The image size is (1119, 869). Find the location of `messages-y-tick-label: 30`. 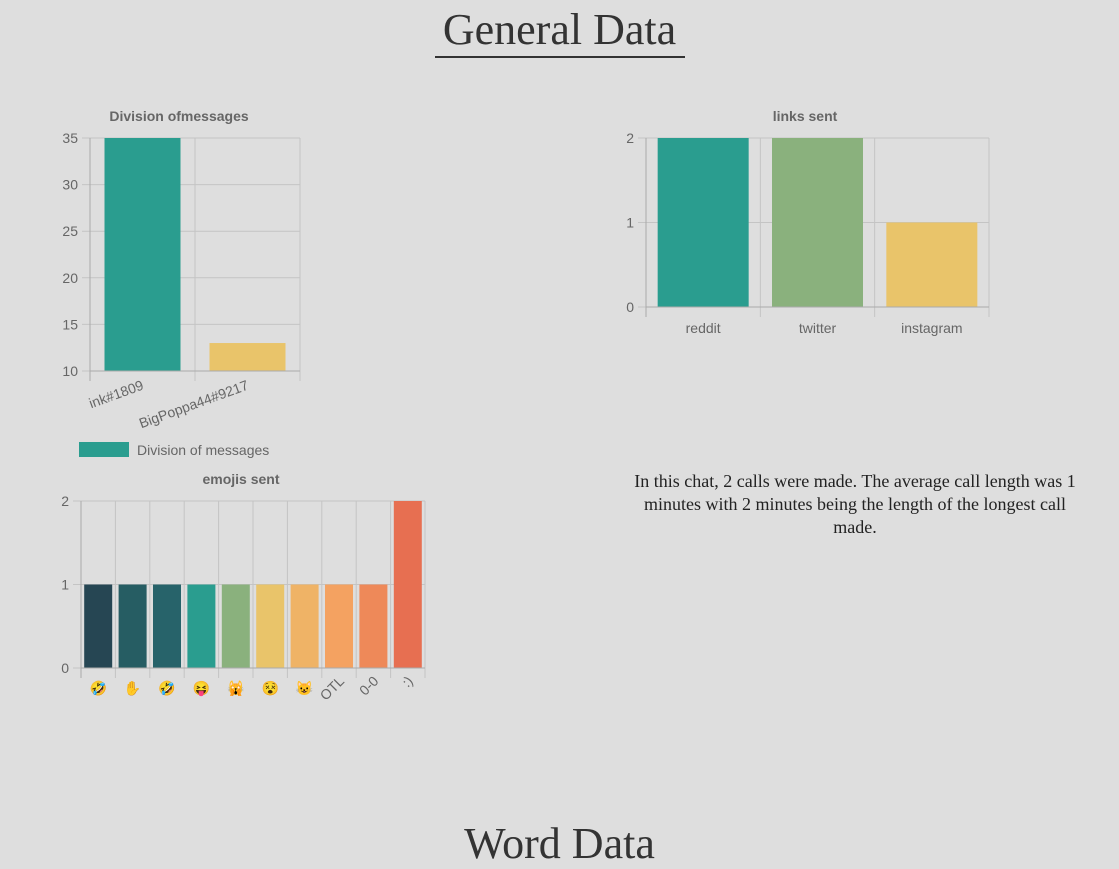

messages-y-tick-label: 30 is located at coordinates (70, 185).